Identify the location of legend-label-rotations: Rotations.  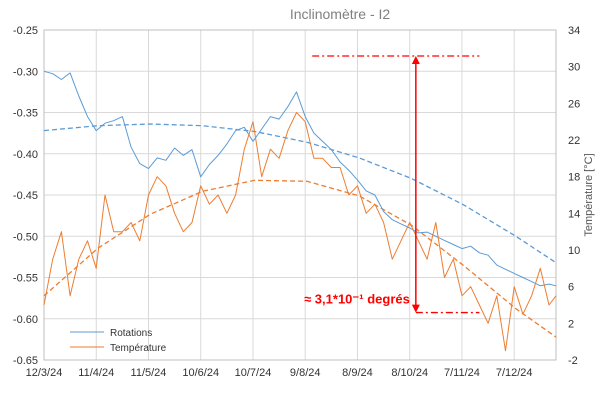
(131, 333).